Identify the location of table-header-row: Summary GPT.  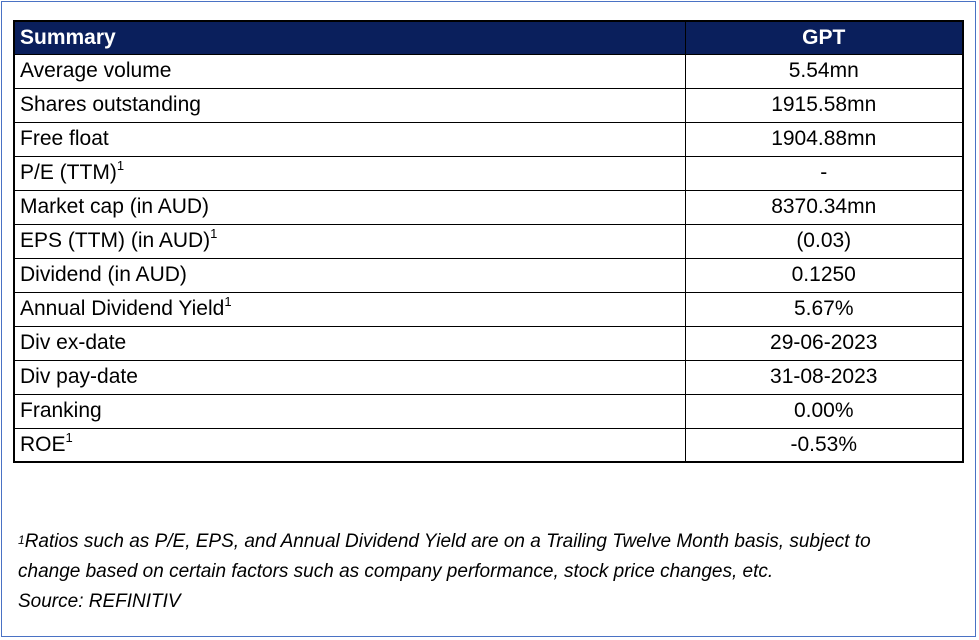
(488, 37).